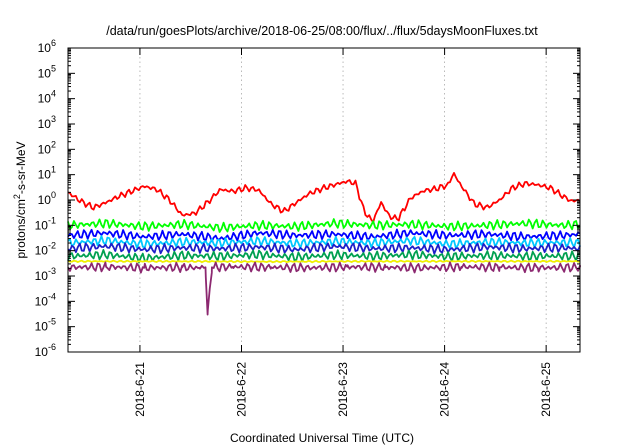 The image size is (640, 448). Describe the element at coordinates (45, 299) in the screenshot. I see `y-tick-label: 10⁻⁴` at that location.